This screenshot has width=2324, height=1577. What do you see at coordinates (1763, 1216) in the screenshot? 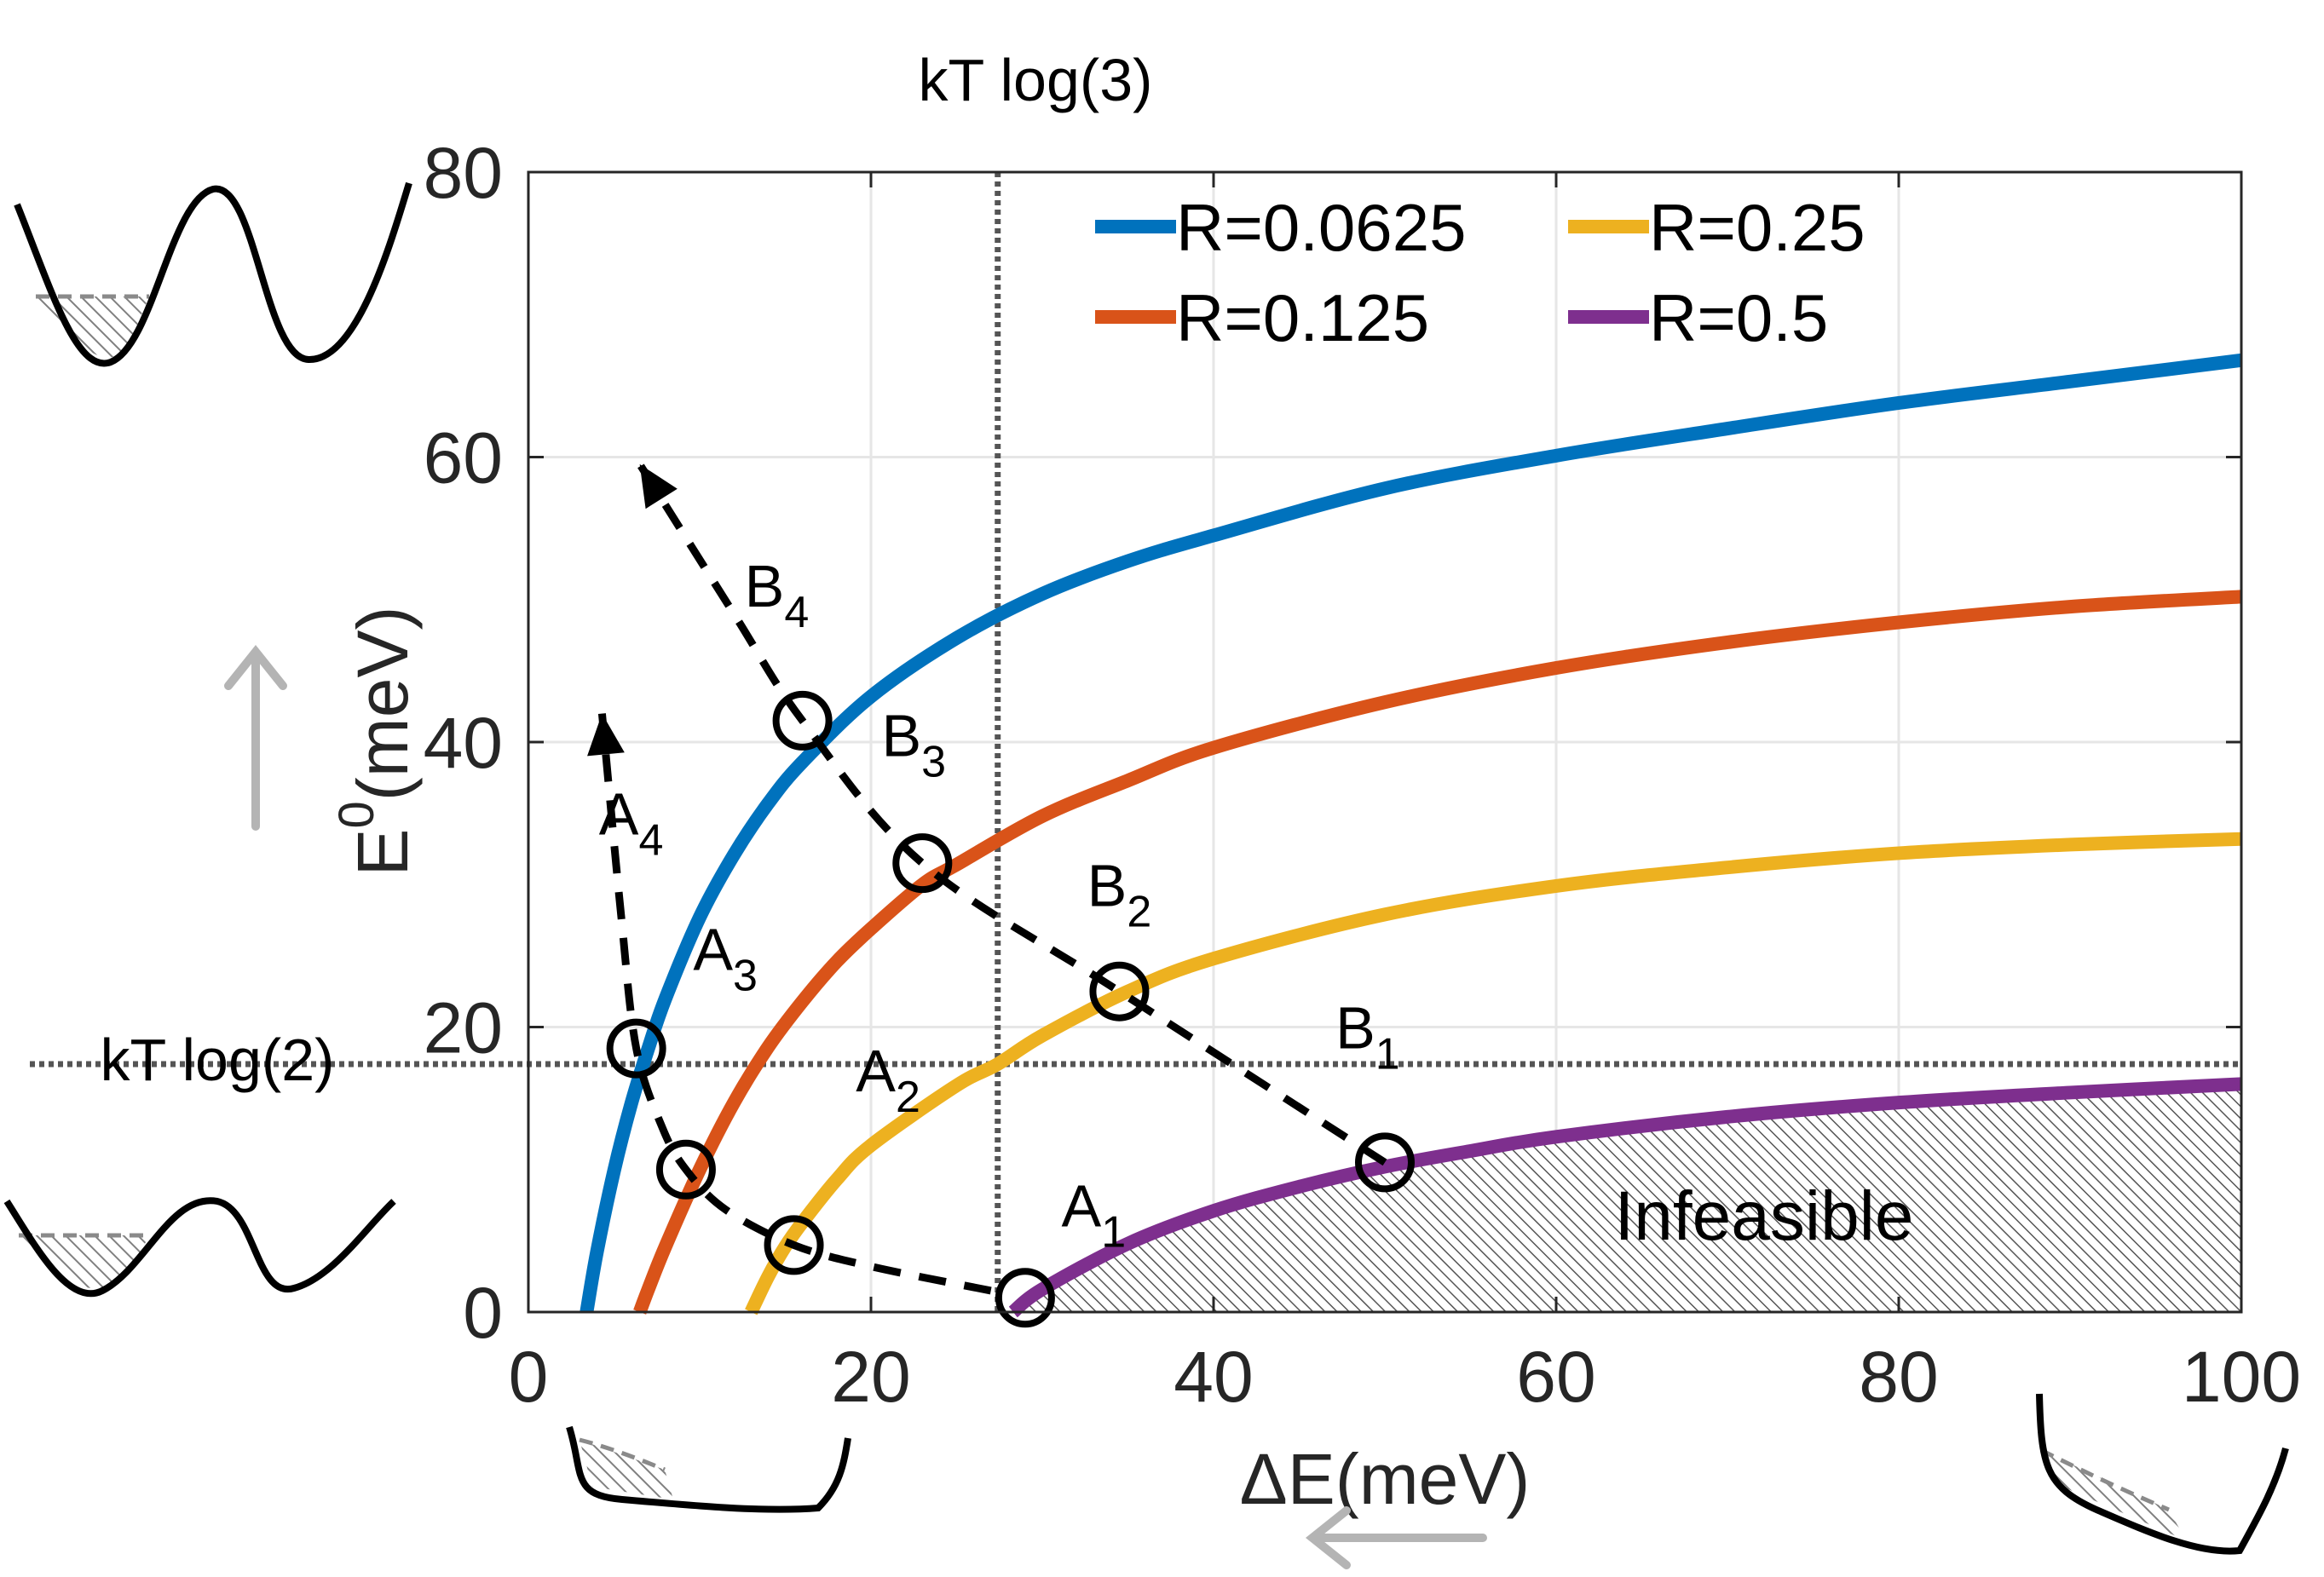
I see `infeasible-label: Infeasible` at bounding box center [1763, 1216].